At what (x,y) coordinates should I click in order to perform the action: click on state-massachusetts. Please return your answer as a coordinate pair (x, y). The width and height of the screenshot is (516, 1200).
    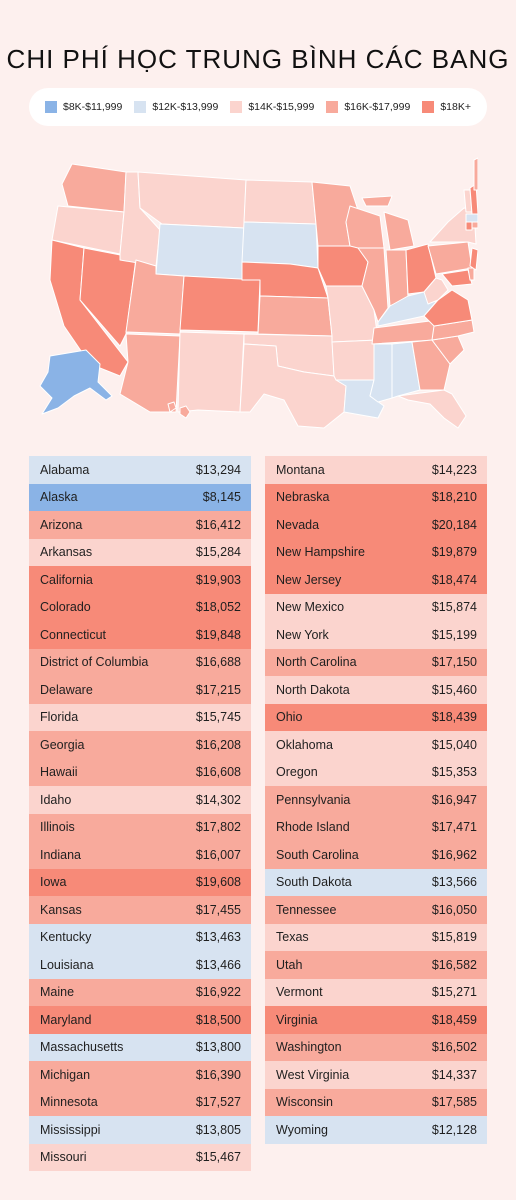
    Looking at the image, I should click on (471, 218).